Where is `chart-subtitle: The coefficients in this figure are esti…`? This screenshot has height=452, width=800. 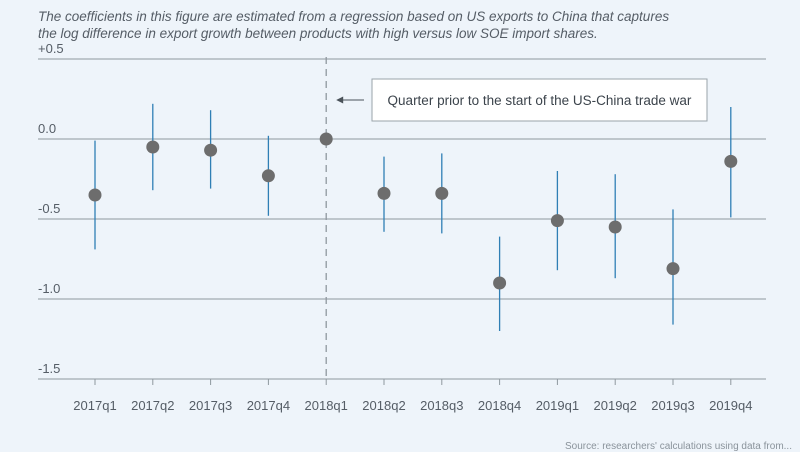 chart-subtitle: The coefficients in this figure are esti… is located at coordinates (354, 25).